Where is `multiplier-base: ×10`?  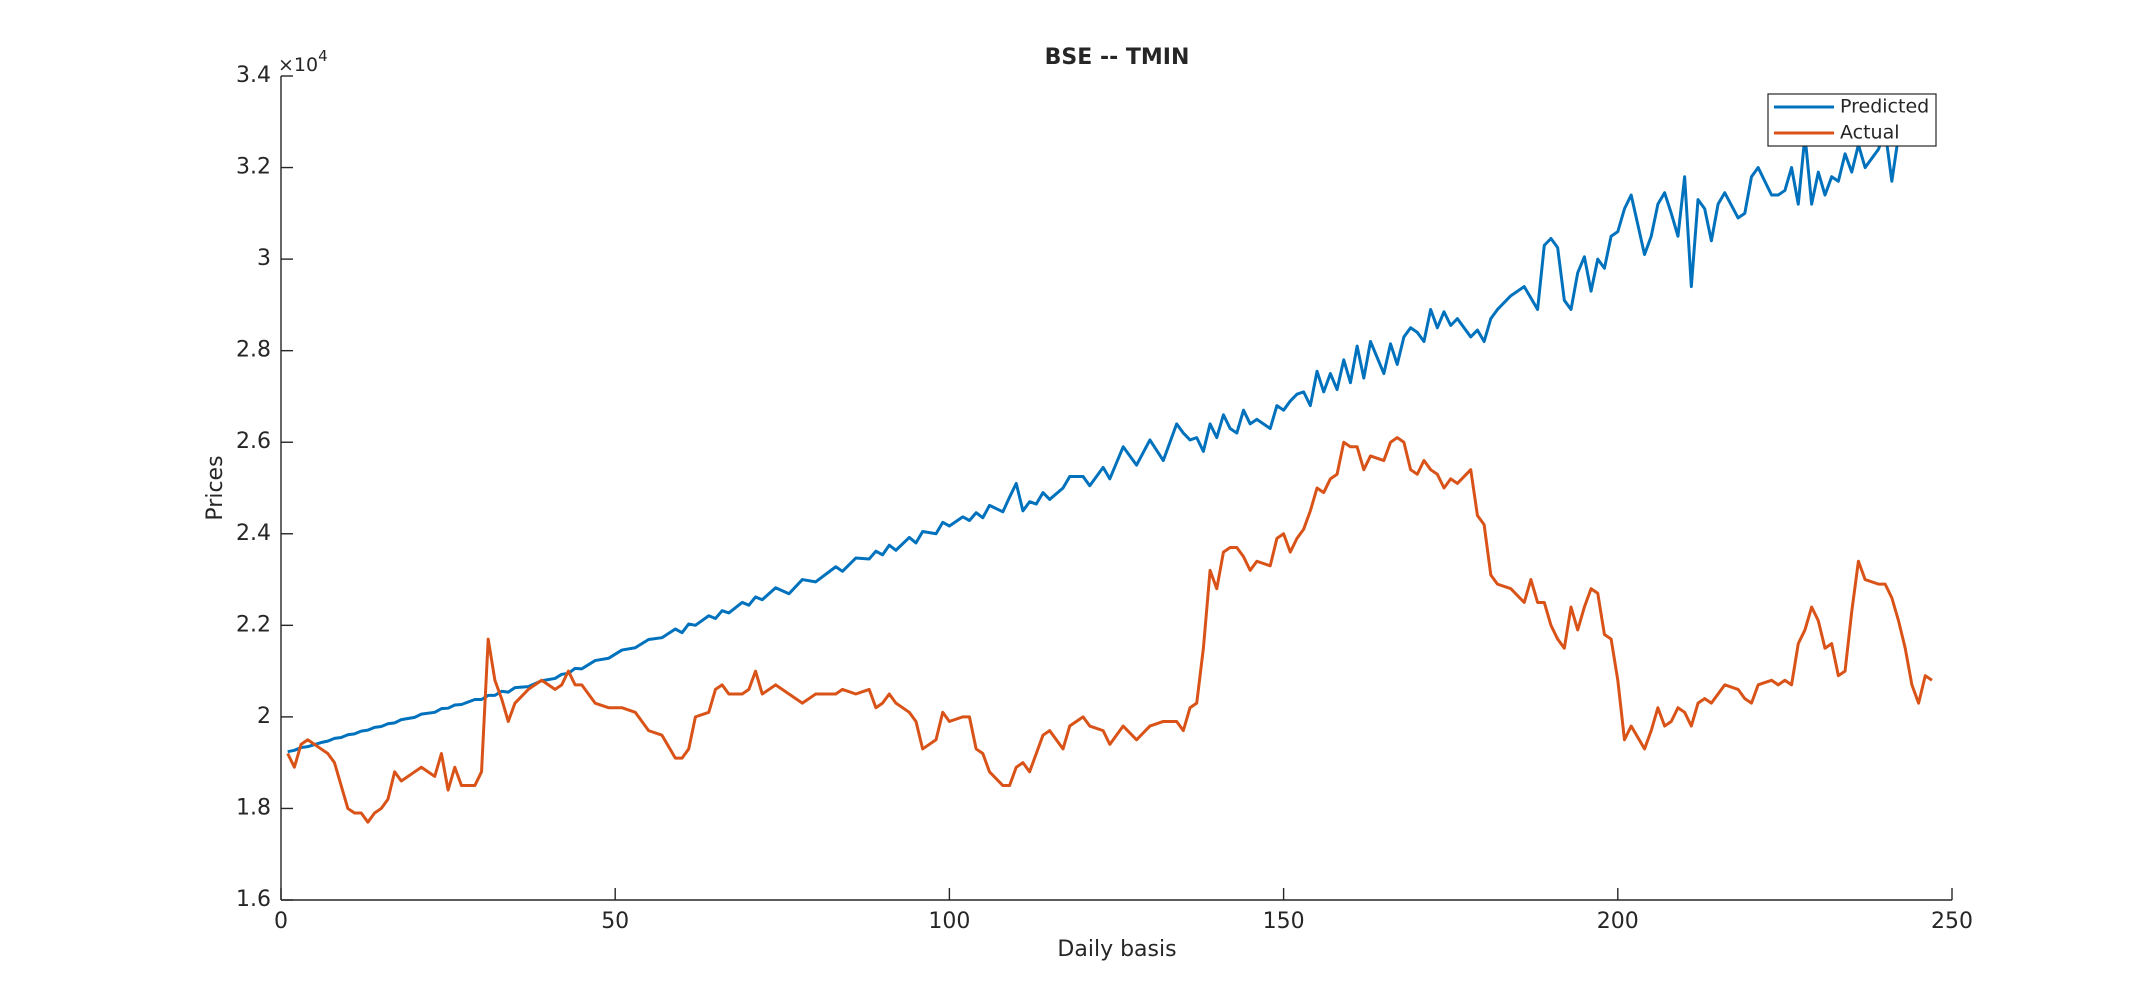
multiplier-base: ×10 is located at coordinates (298, 65).